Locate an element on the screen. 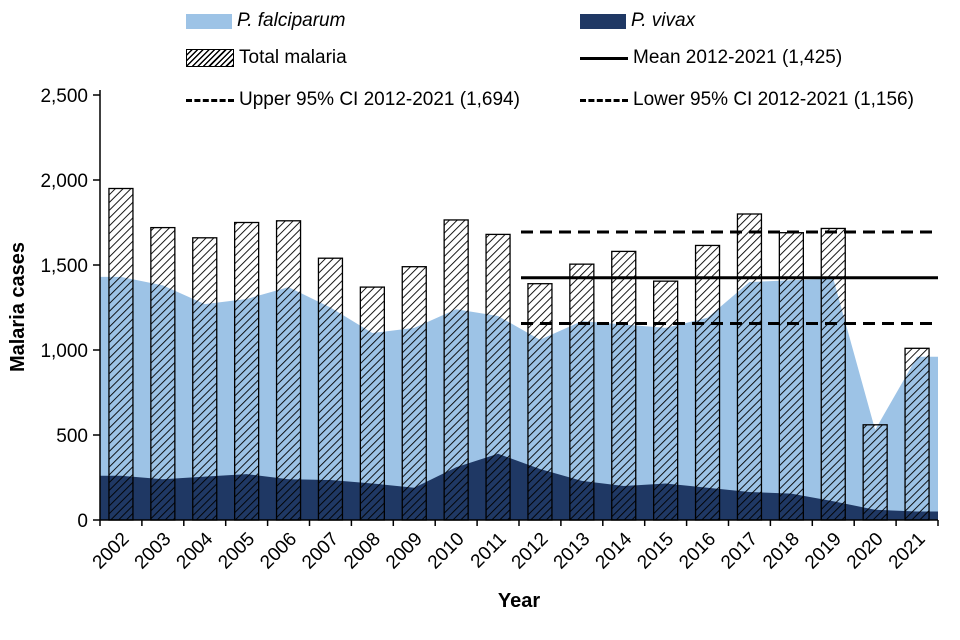 This screenshot has height=640, width=960. x-tick-label: 2015 is located at coordinates (655, 551).